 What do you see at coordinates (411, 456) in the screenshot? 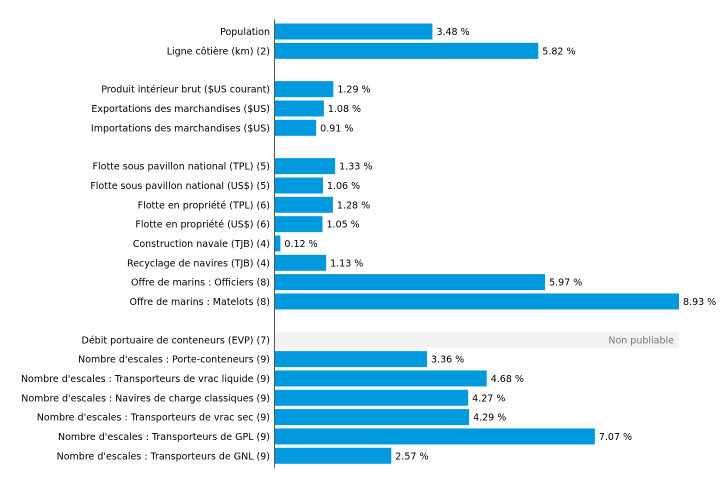
I see `value-label: 2.57 %` at bounding box center [411, 456].